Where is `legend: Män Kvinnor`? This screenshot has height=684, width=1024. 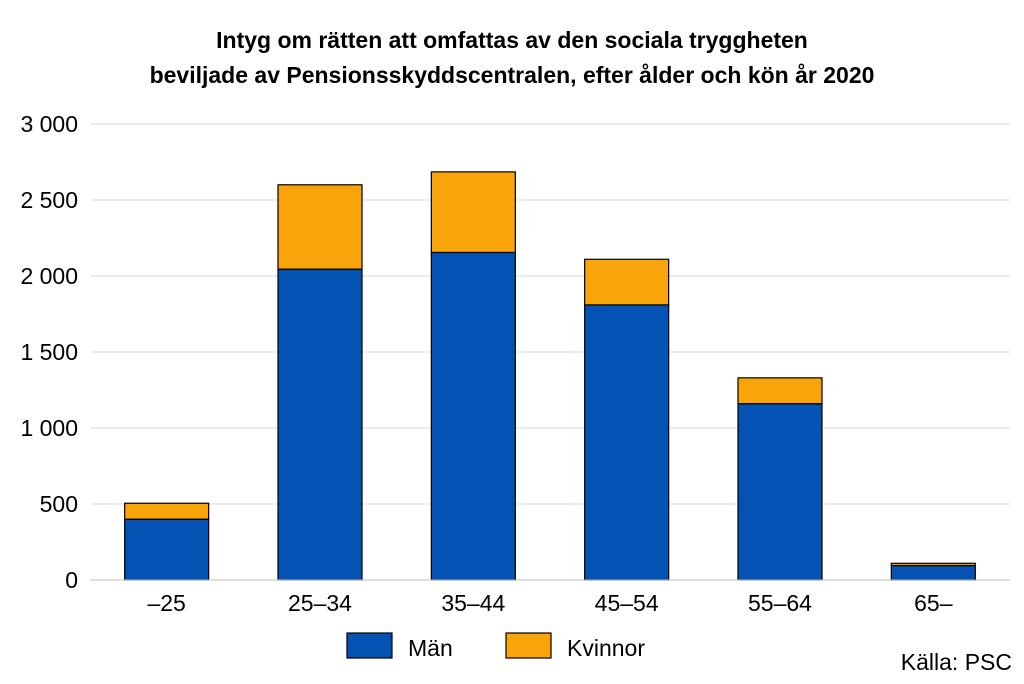
legend: Män Kvinnor is located at coordinates (495, 646).